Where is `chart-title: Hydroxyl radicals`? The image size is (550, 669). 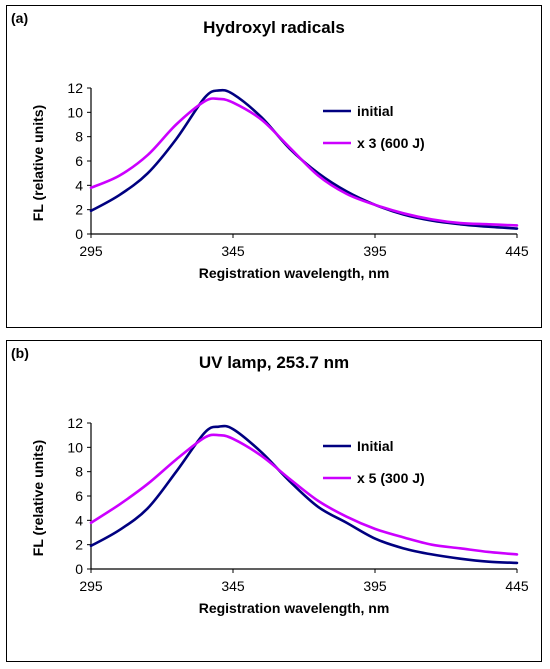 chart-title: Hydroxyl radicals is located at coordinates (274, 27).